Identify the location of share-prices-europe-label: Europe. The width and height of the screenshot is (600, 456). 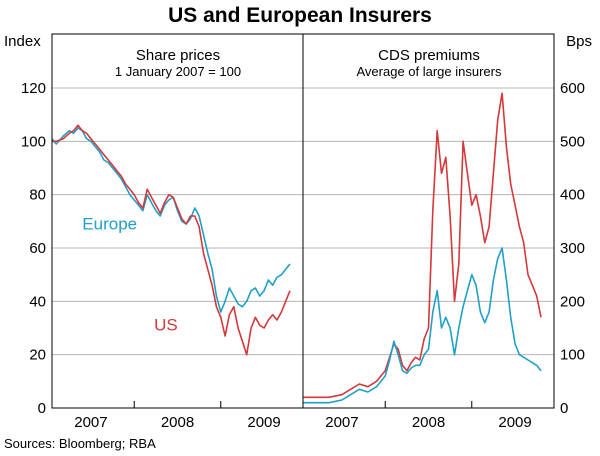
(109, 223).